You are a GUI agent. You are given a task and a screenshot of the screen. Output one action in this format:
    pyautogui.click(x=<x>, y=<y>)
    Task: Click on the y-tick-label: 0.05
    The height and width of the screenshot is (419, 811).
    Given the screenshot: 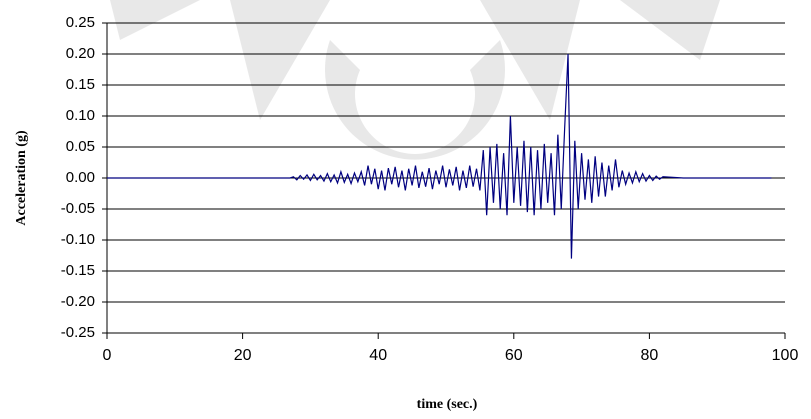 What is the action you would take?
    pyautogui.click(x=80, y=146)
    